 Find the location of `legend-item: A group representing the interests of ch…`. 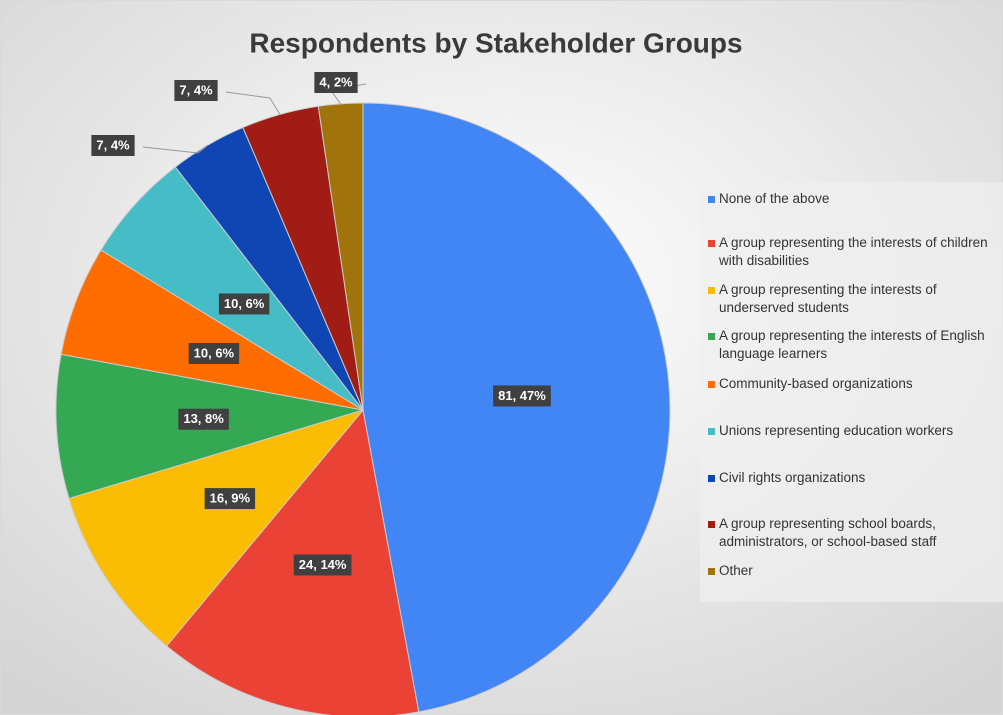

legend-item: A group representing the interests of ch… is located at coordinates (855, 252).